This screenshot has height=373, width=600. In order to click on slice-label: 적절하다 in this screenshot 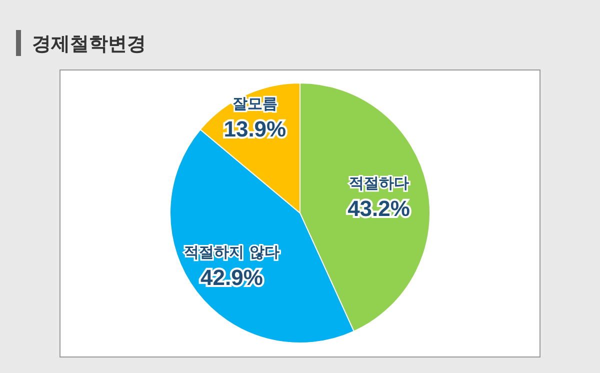, I will do `click(378, 183)`.